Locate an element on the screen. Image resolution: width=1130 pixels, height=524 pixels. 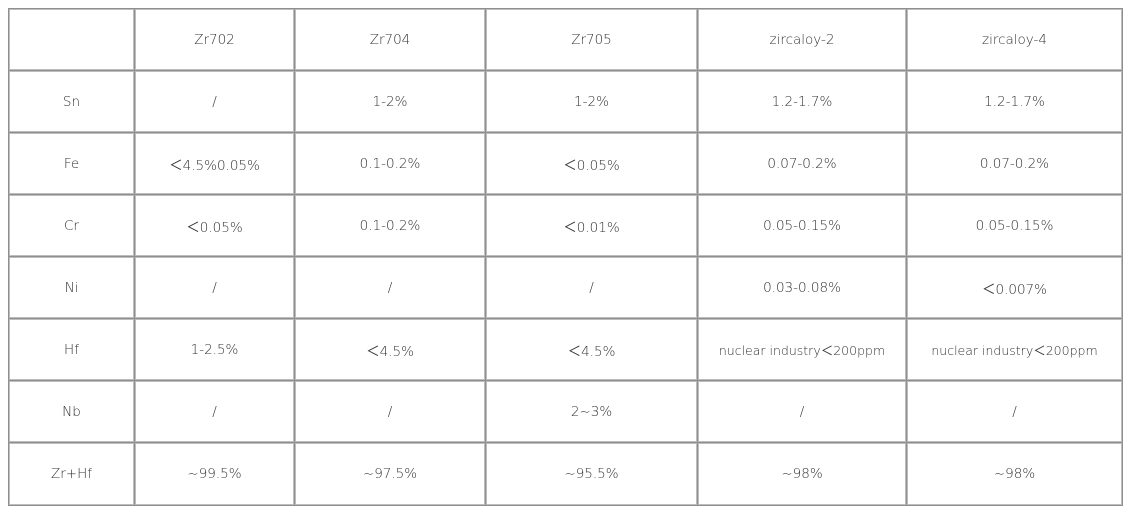
table-cell: ＜4.5%0.05% is located at coordinates (215, 164).